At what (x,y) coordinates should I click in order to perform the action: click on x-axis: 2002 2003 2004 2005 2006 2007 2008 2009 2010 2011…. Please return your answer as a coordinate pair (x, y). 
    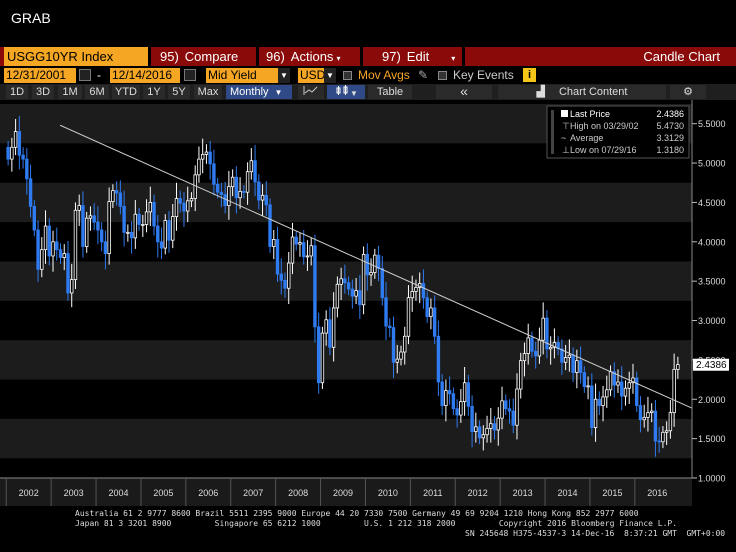
    Looking at the image, I should click on (346, 491).